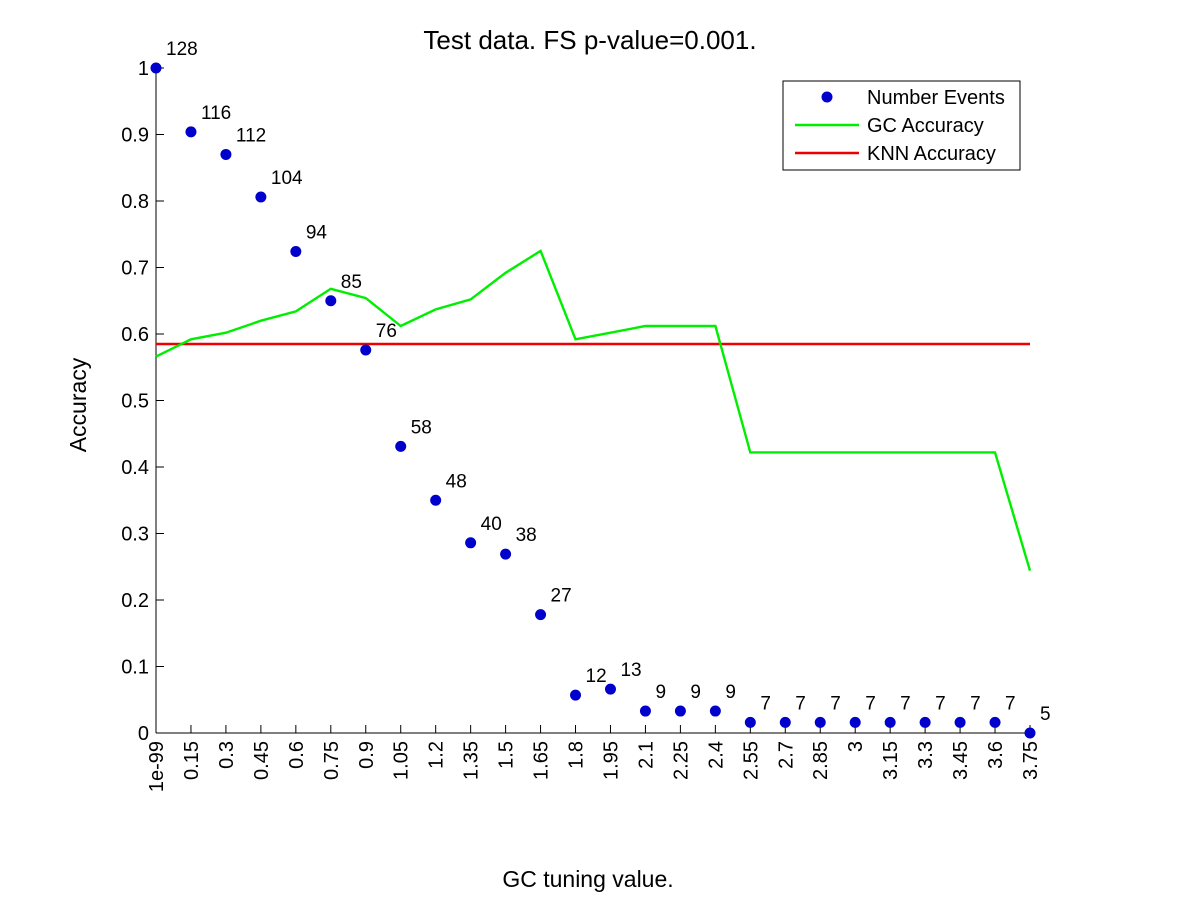  I want to click on y-tick-label: 1, so click(143, 69).